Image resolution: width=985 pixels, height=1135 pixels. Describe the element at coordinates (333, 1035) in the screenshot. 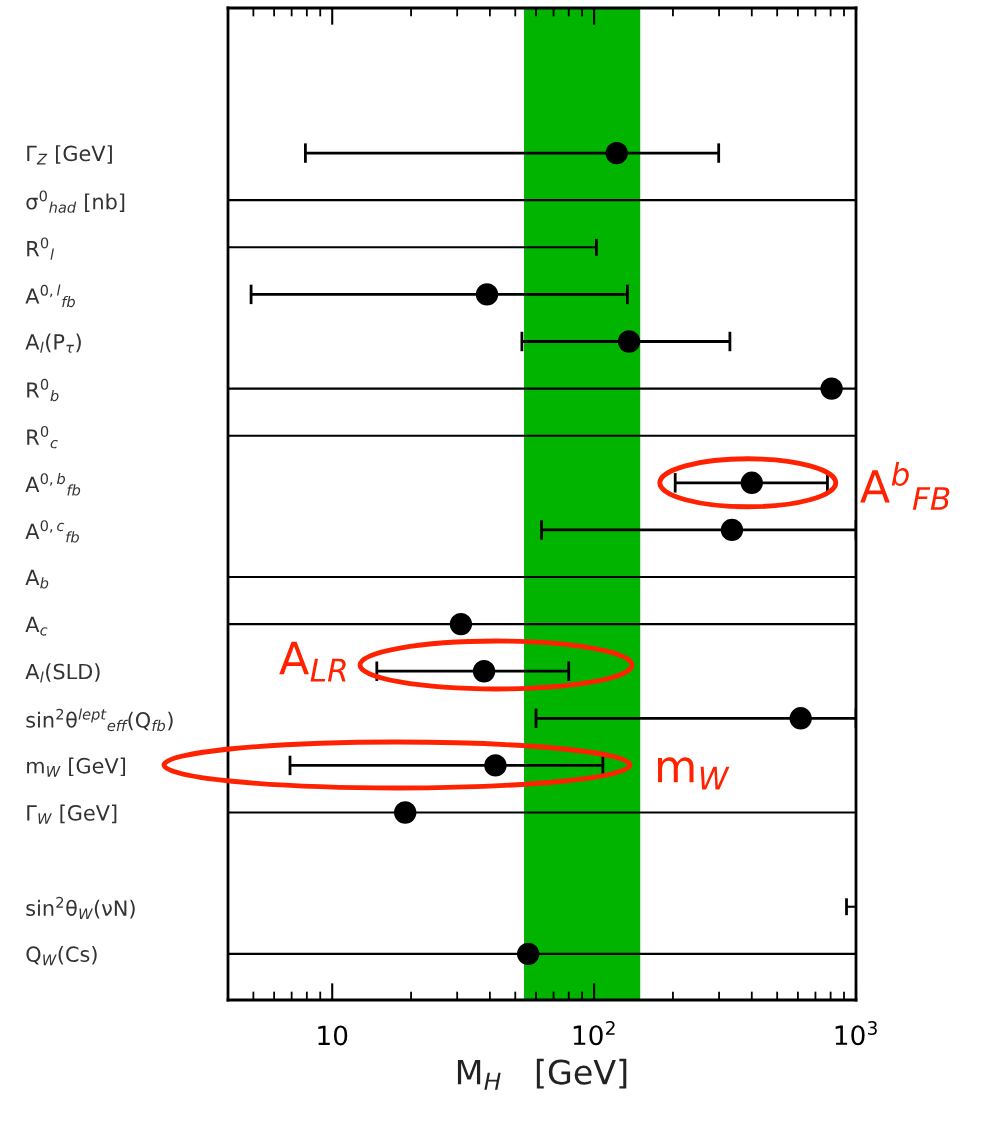

I see `x-tick-label: 10` at that location.